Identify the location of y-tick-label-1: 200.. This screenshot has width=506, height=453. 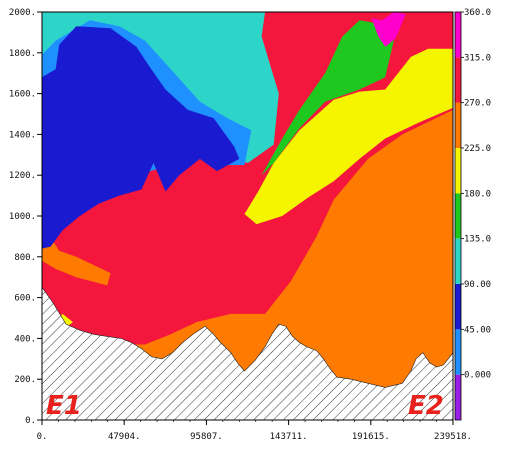
(25, 380).